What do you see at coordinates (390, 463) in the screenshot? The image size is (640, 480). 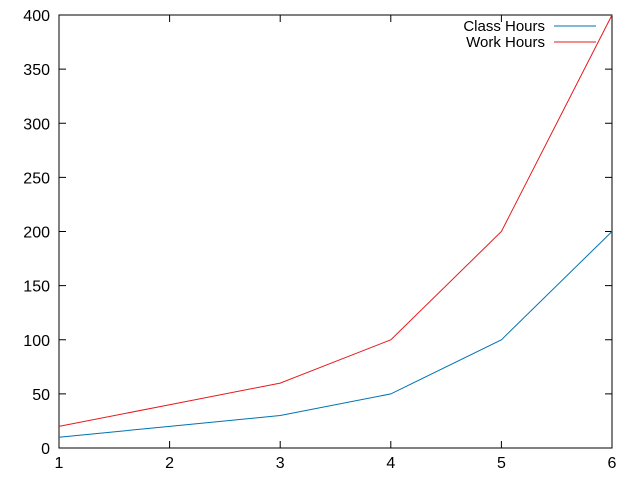 I see `x-tick-label: 4` at bounding box center [390, 463].